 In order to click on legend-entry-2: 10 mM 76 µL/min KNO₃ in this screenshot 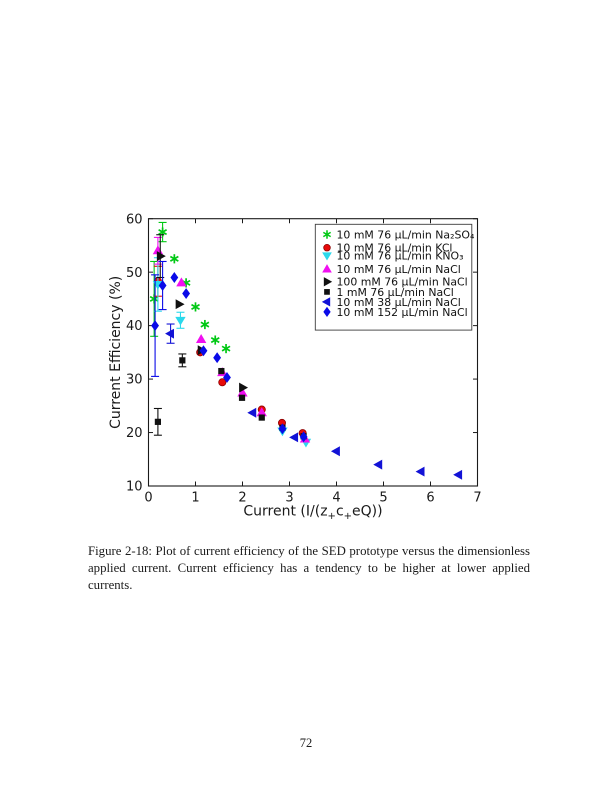, I will do `click(393, 256)`.